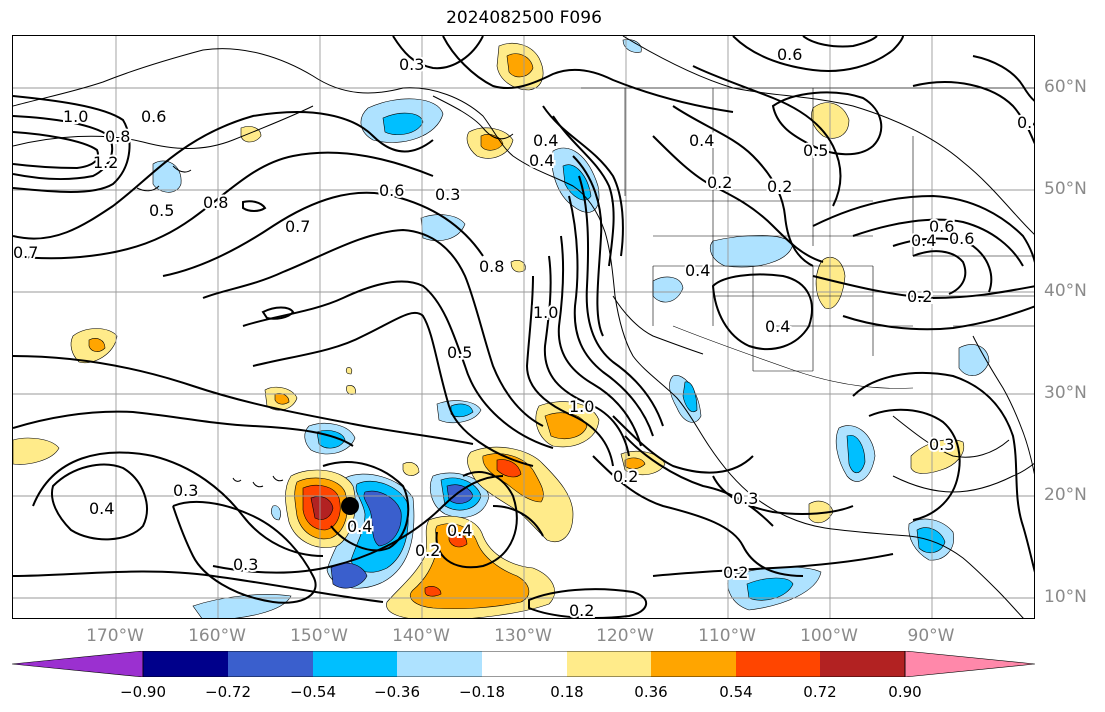 This screenshot has width=1105, height=712. What do you see at coordinates (931, 636) in the screenshot?
I see `lon-label: 90°W` at bounding box center [931, 636].